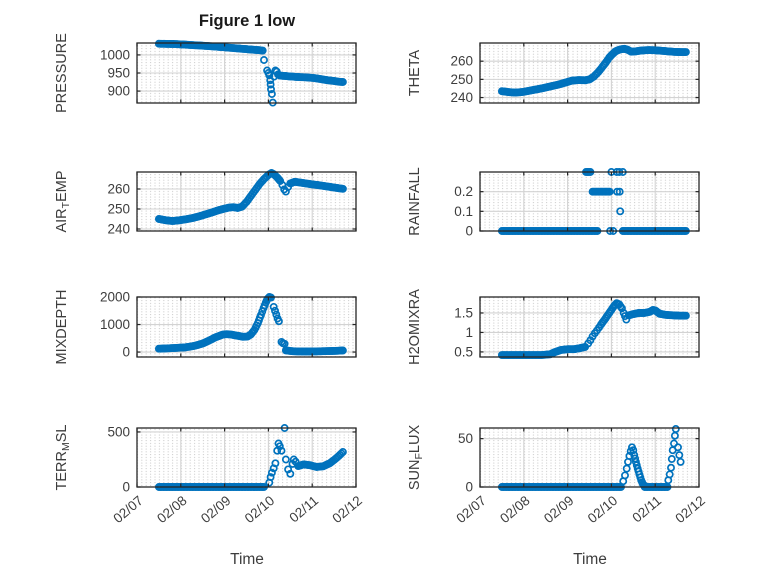 This screenshot has width=778, height=583. I want to click on y-axis-label: SUNFLUX, so click(416, 458).